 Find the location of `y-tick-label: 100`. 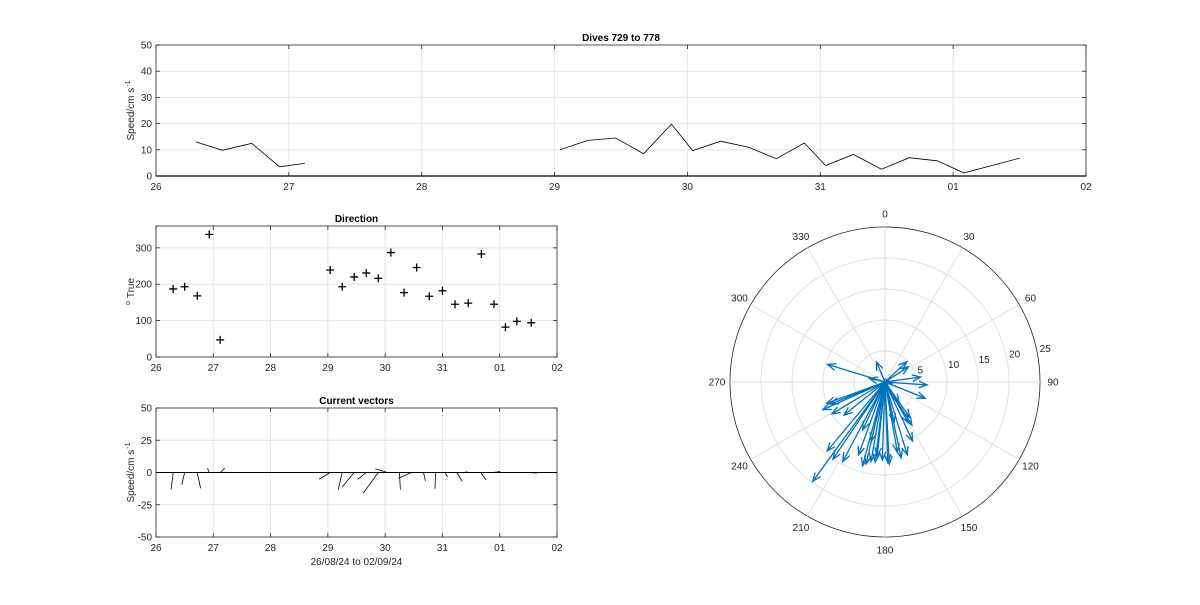

y-tick-label: 100 is located at coordinates (143, 321).